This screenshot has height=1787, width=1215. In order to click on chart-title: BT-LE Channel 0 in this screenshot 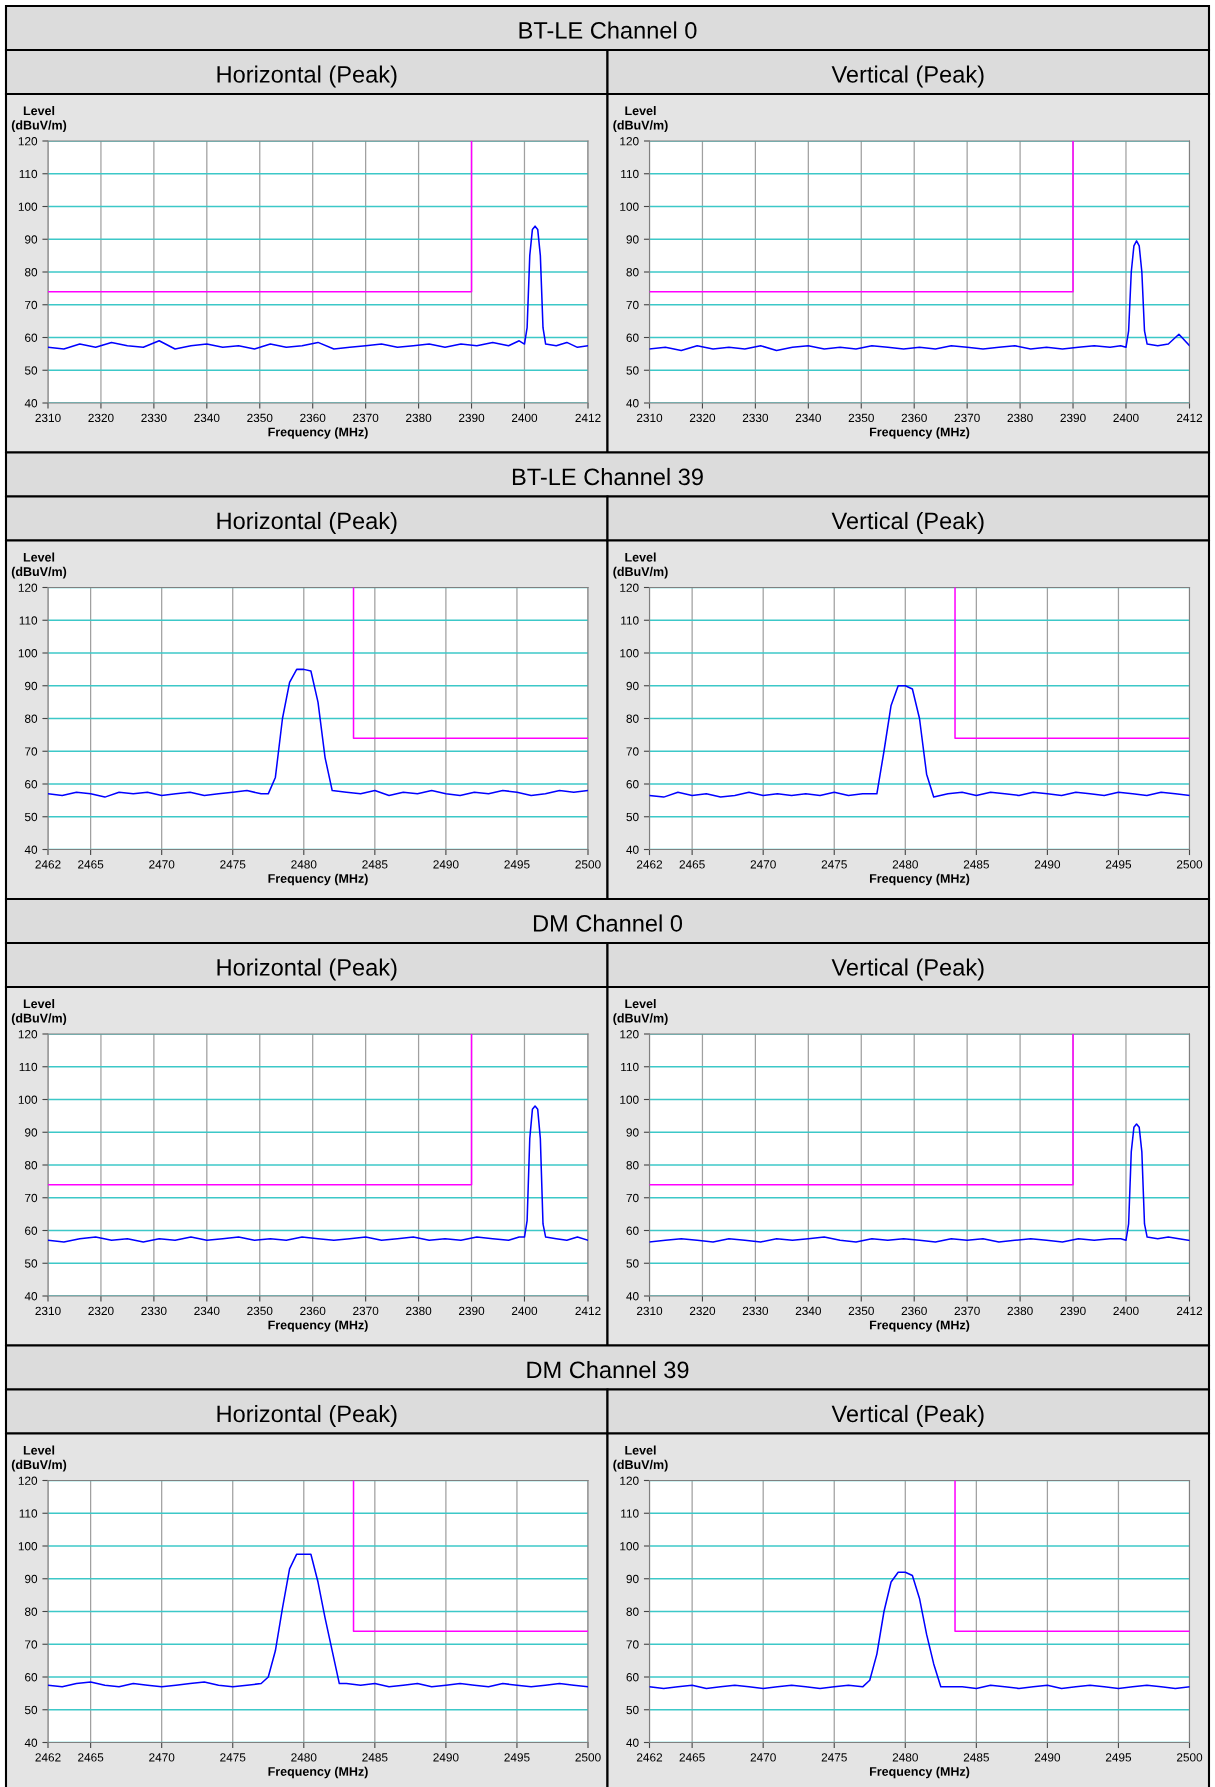, I will do `click(608, 30)`.